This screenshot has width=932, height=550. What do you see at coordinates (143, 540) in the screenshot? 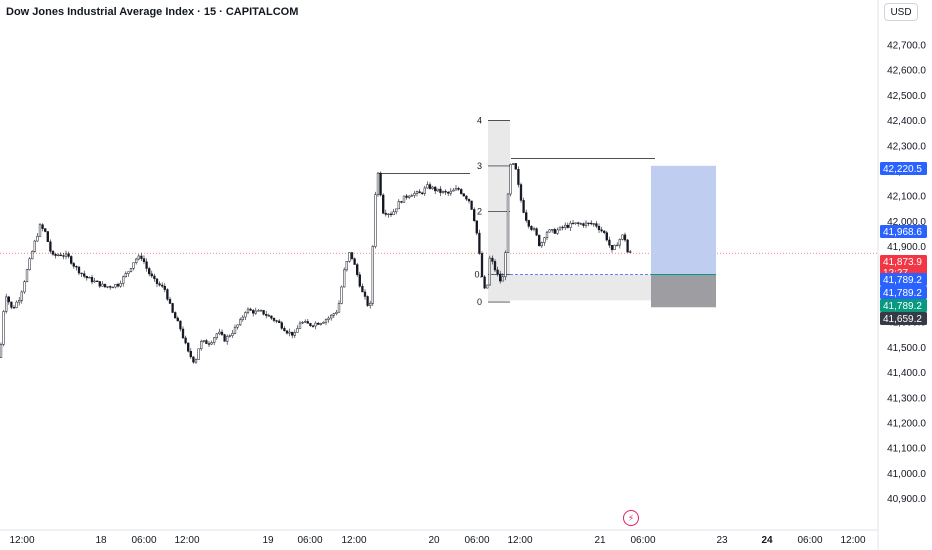
I see `time-tick-label: 06:00` at bounding box center [143, 540].